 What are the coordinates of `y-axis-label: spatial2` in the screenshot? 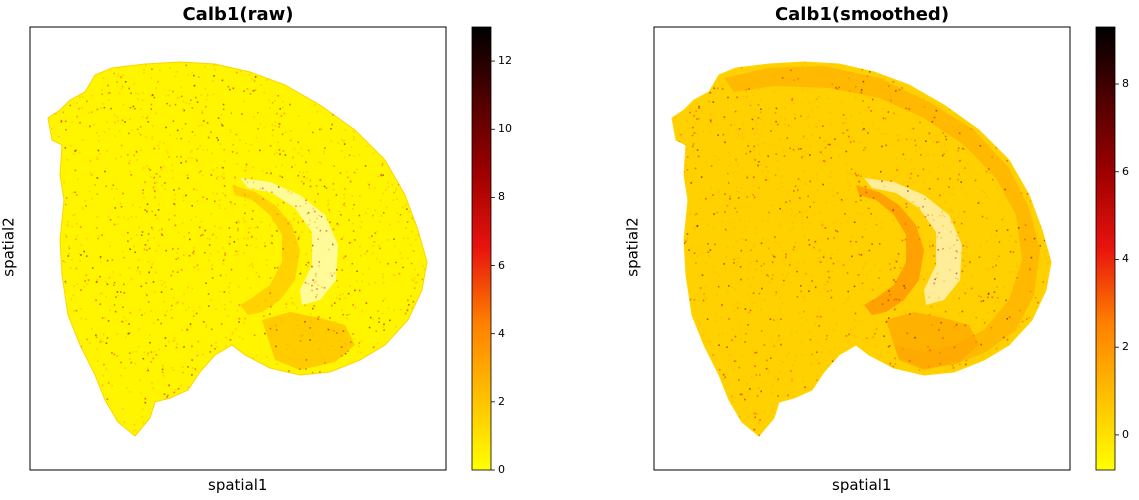 It's located at (632, 247).